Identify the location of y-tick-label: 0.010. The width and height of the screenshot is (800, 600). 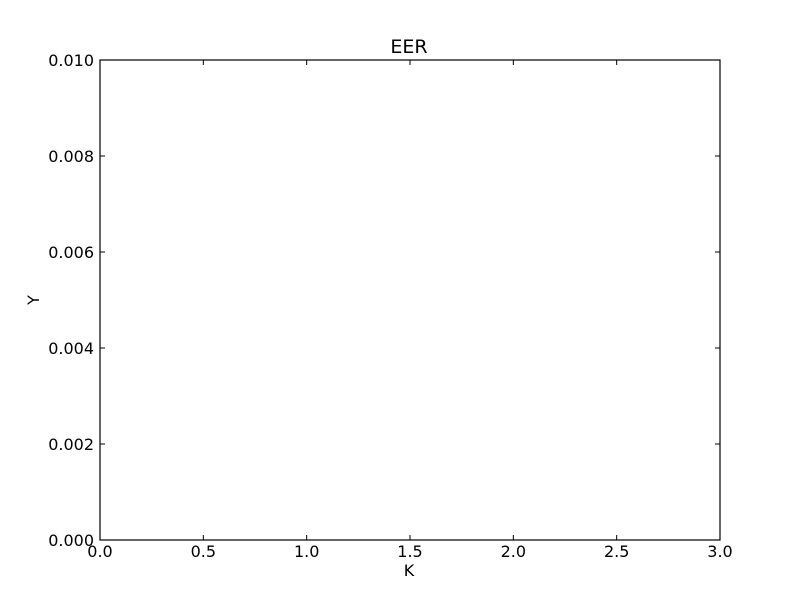
(71, 60).